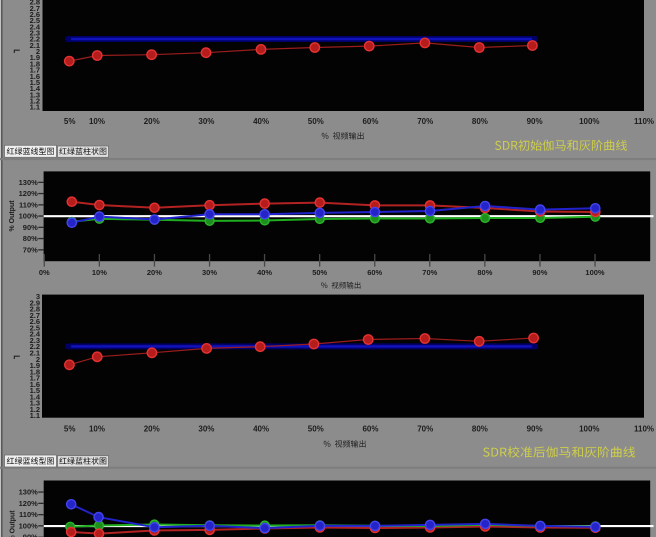 The width and height of the screenshot is (656, 537). I want to click on svg-text: 0%, so click(44, 272).